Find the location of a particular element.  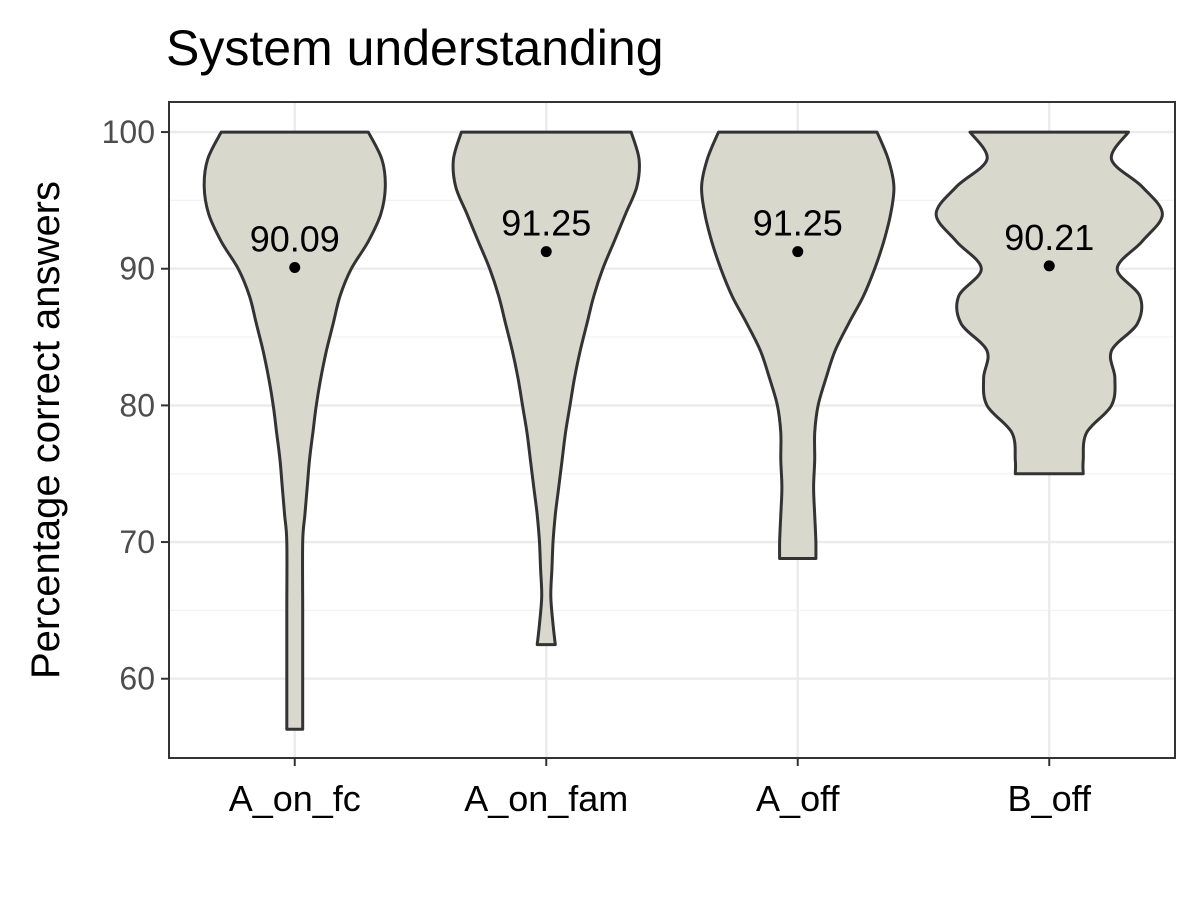

mean-point-A_on_fam is located at coordinates (546, 252).